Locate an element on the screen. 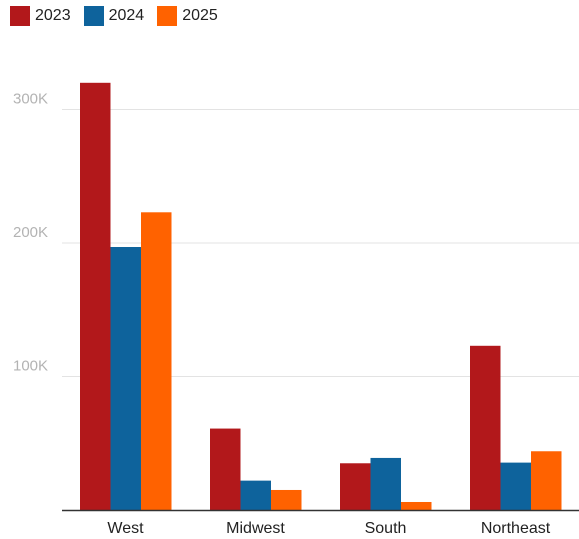  bar-midwest-2025 is located at coordinates (286, 499).